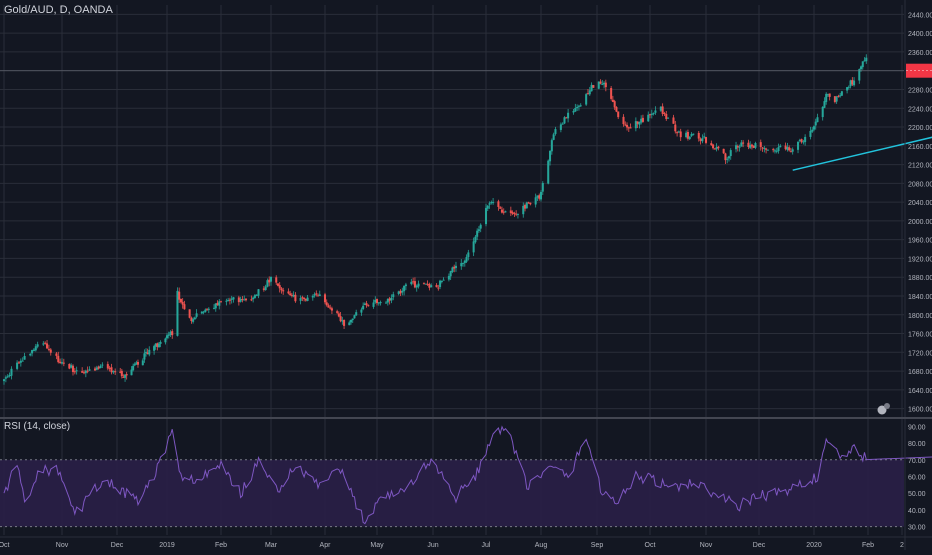 The width and height of the screenshot is (932, 555). Describe the element at coordinates (486, 545) in the screenshot. I see `time-tick-label: Jul` at that location.